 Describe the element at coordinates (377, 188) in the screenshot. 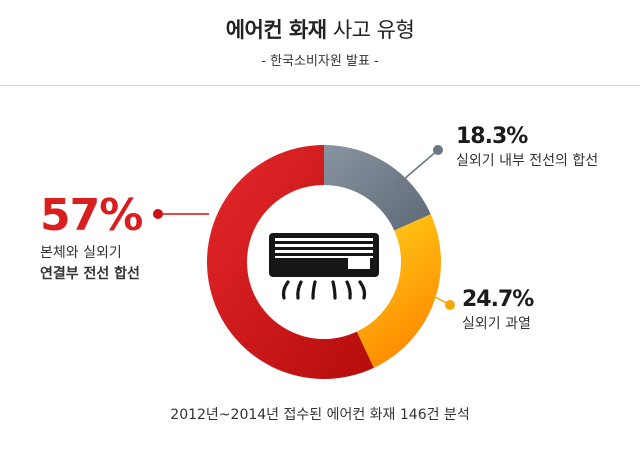

I see `slice-internal-wire` at that location.